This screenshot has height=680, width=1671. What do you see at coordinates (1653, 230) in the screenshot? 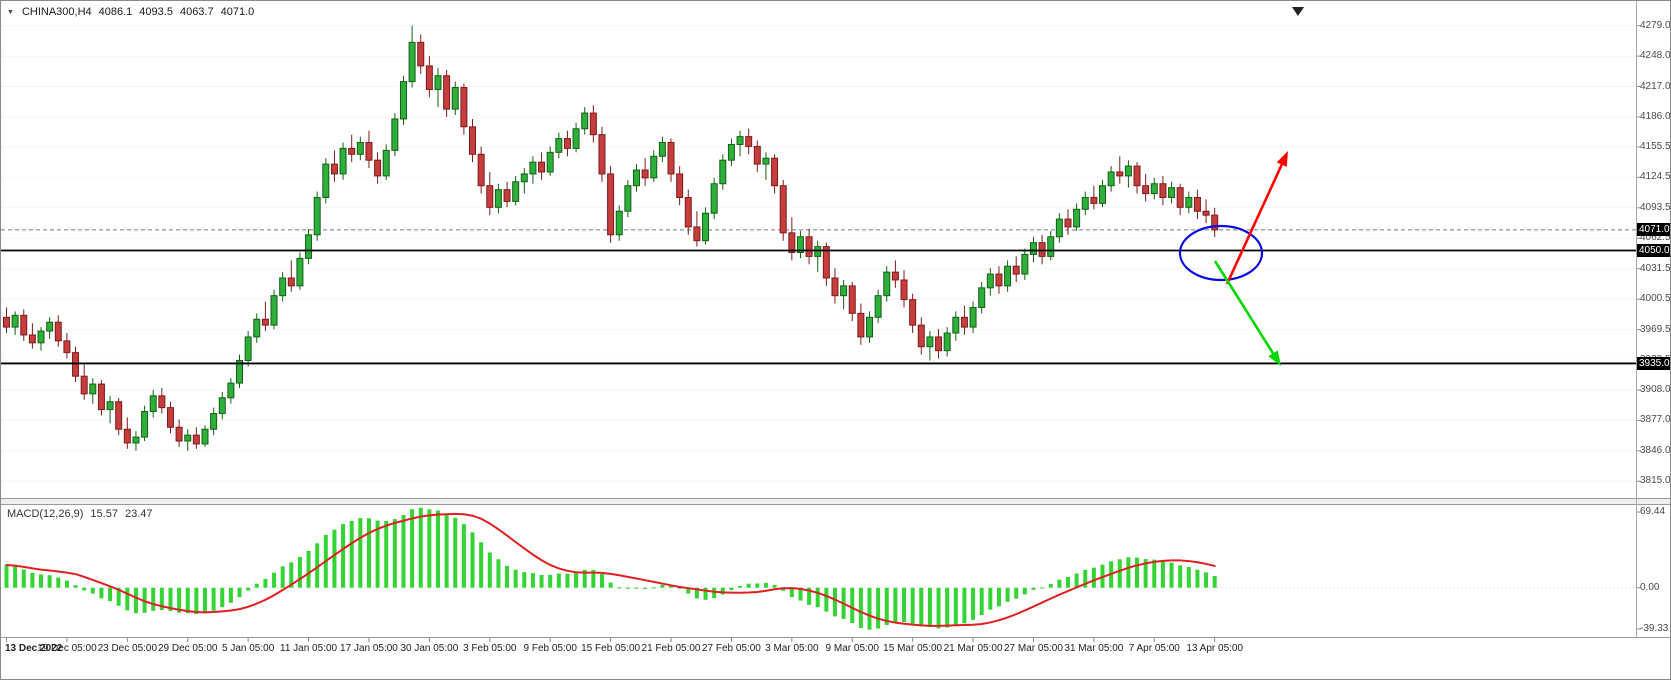
I see `price-badge: 4071.0` at bounding box center [1653, 230].